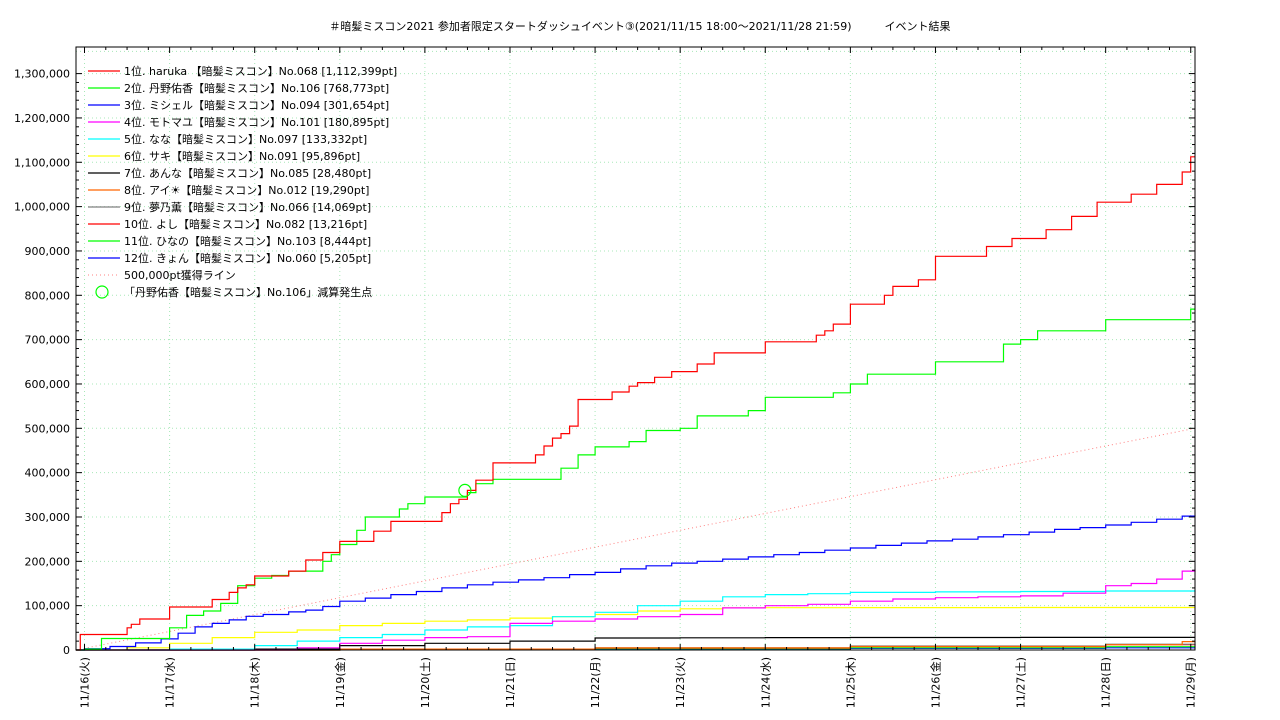 This screenshot has height=720, width=1280. I want to click on y-tick-label: 300,000, so click(48, 517).